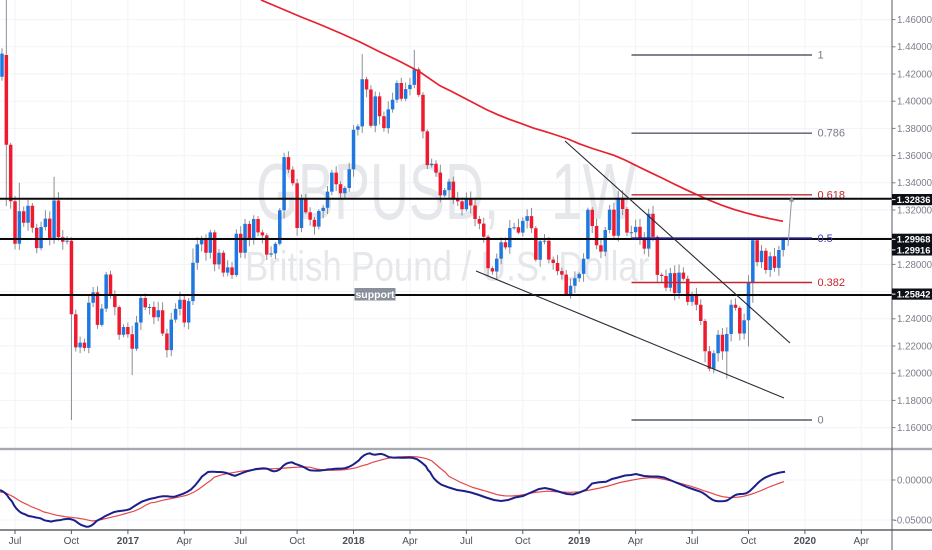 The image size is (932, 550). What do you see at coordinates (832, 283) in the screenshot?
I see `svg-text: 0.382` at bounding box center [832, 283].